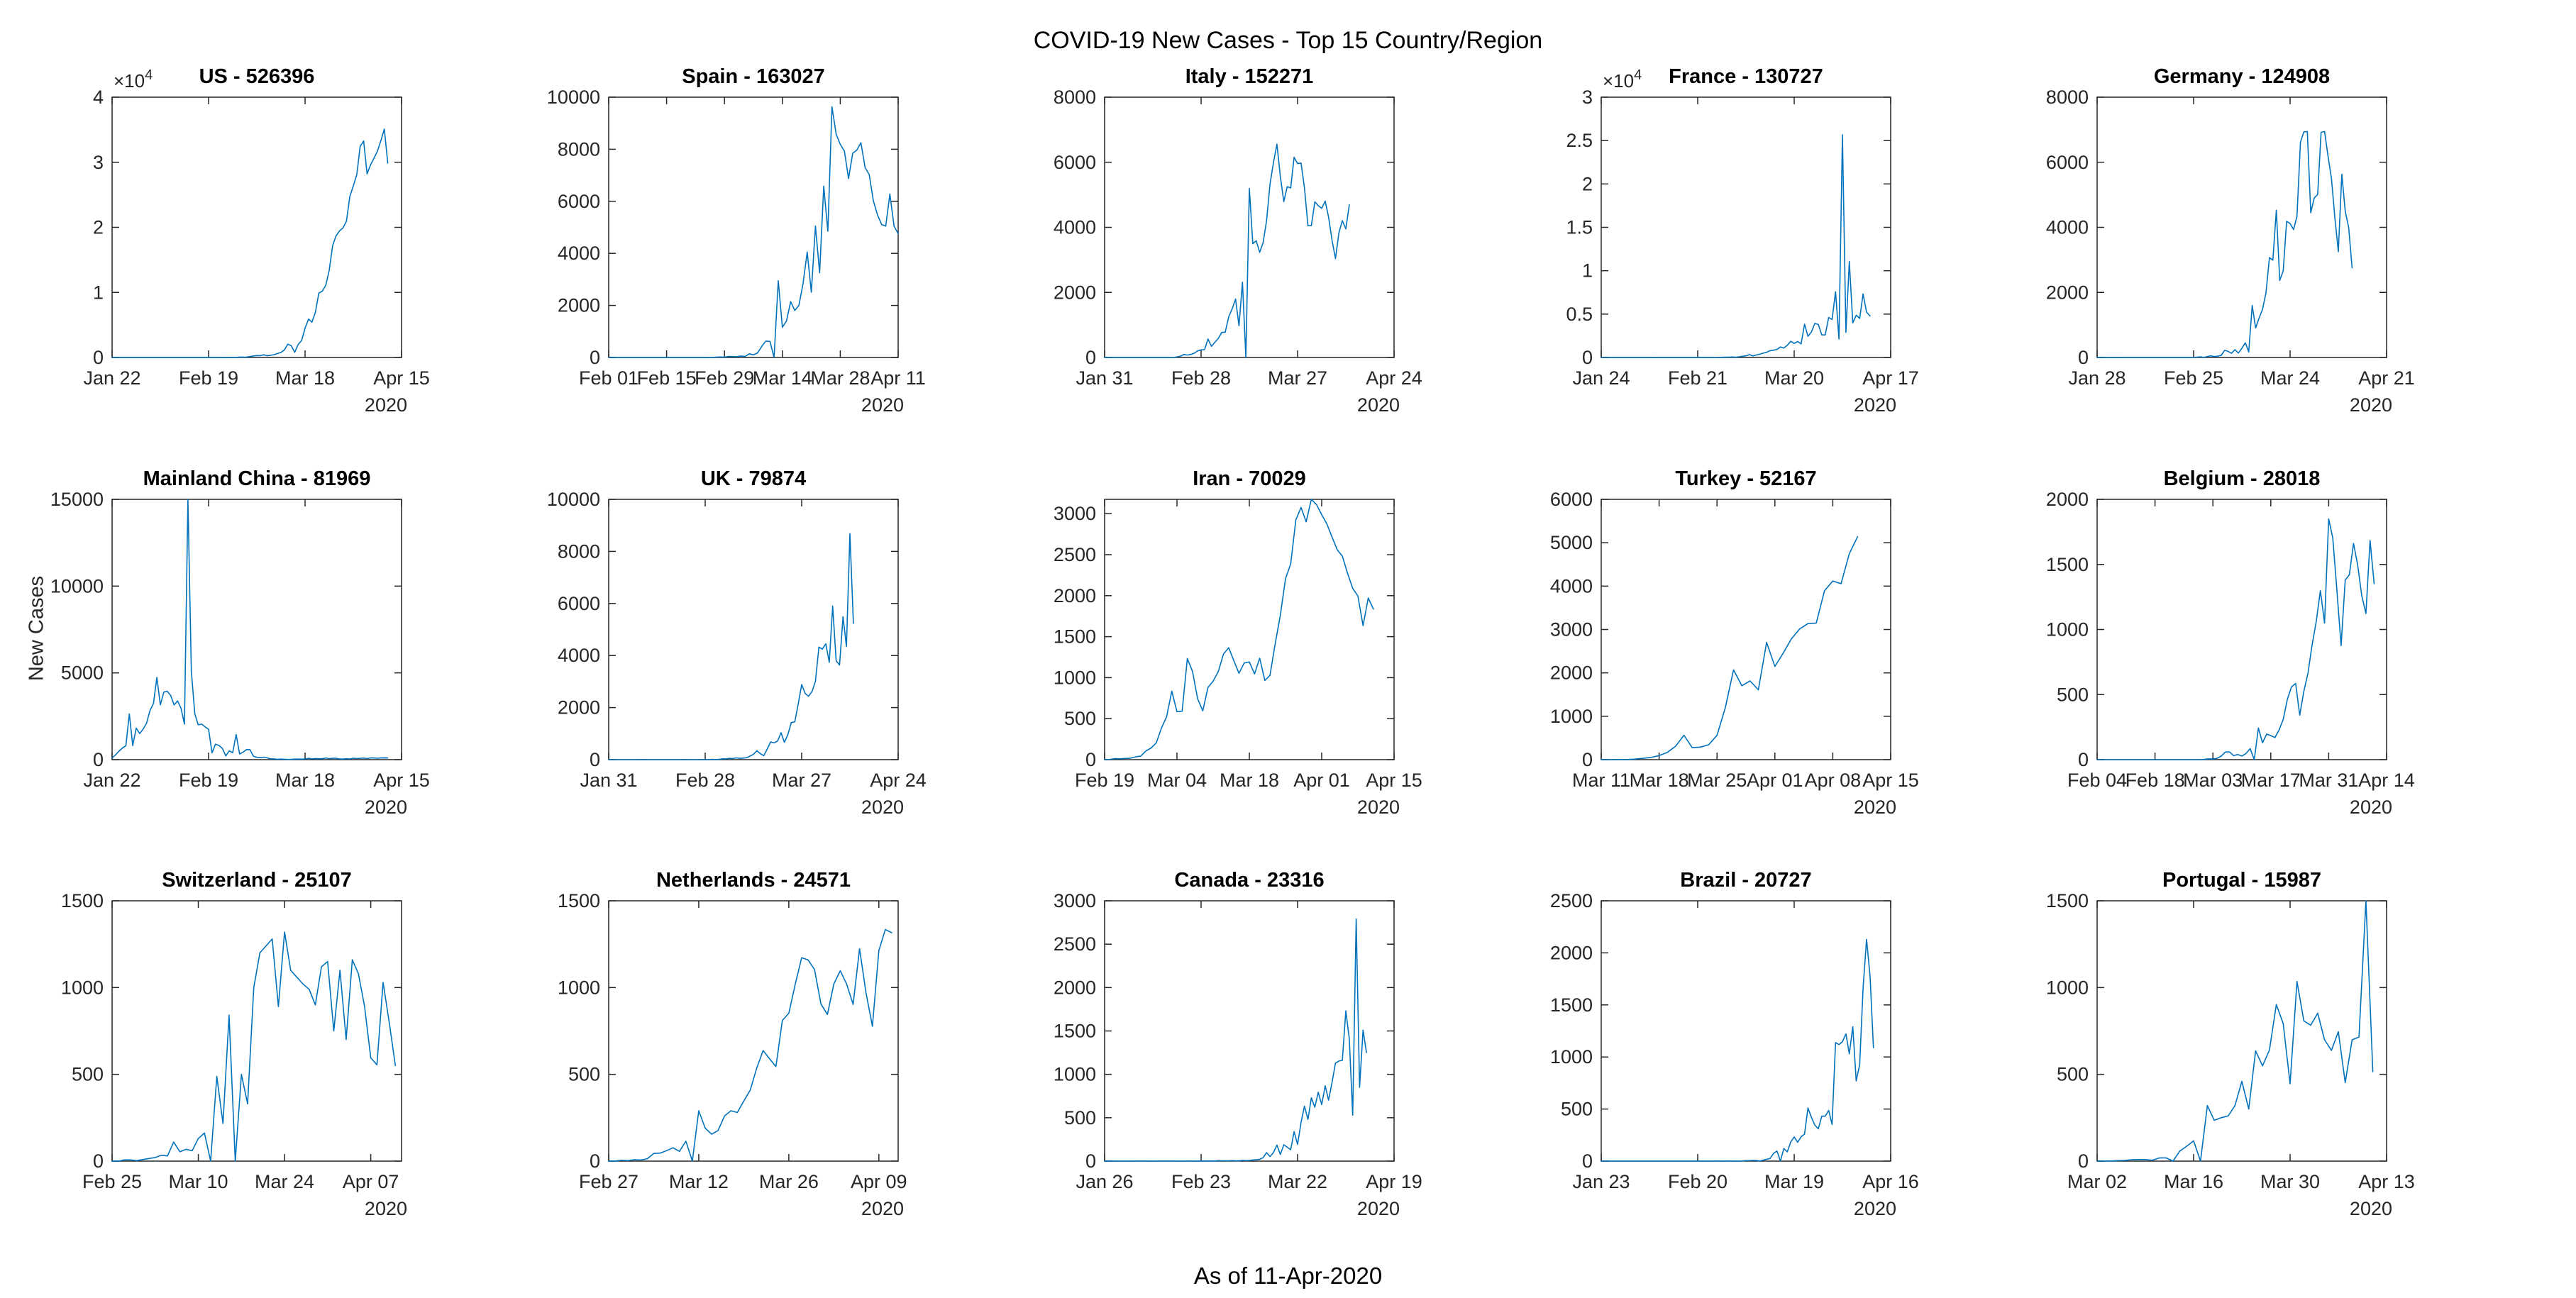 This screenshot has width=2576, height=1298. What do you see at coordinates (1570, 500) in the screenshot?
I see `y-tick-turkey-6: 6000` at bounding box center [1570, 500].